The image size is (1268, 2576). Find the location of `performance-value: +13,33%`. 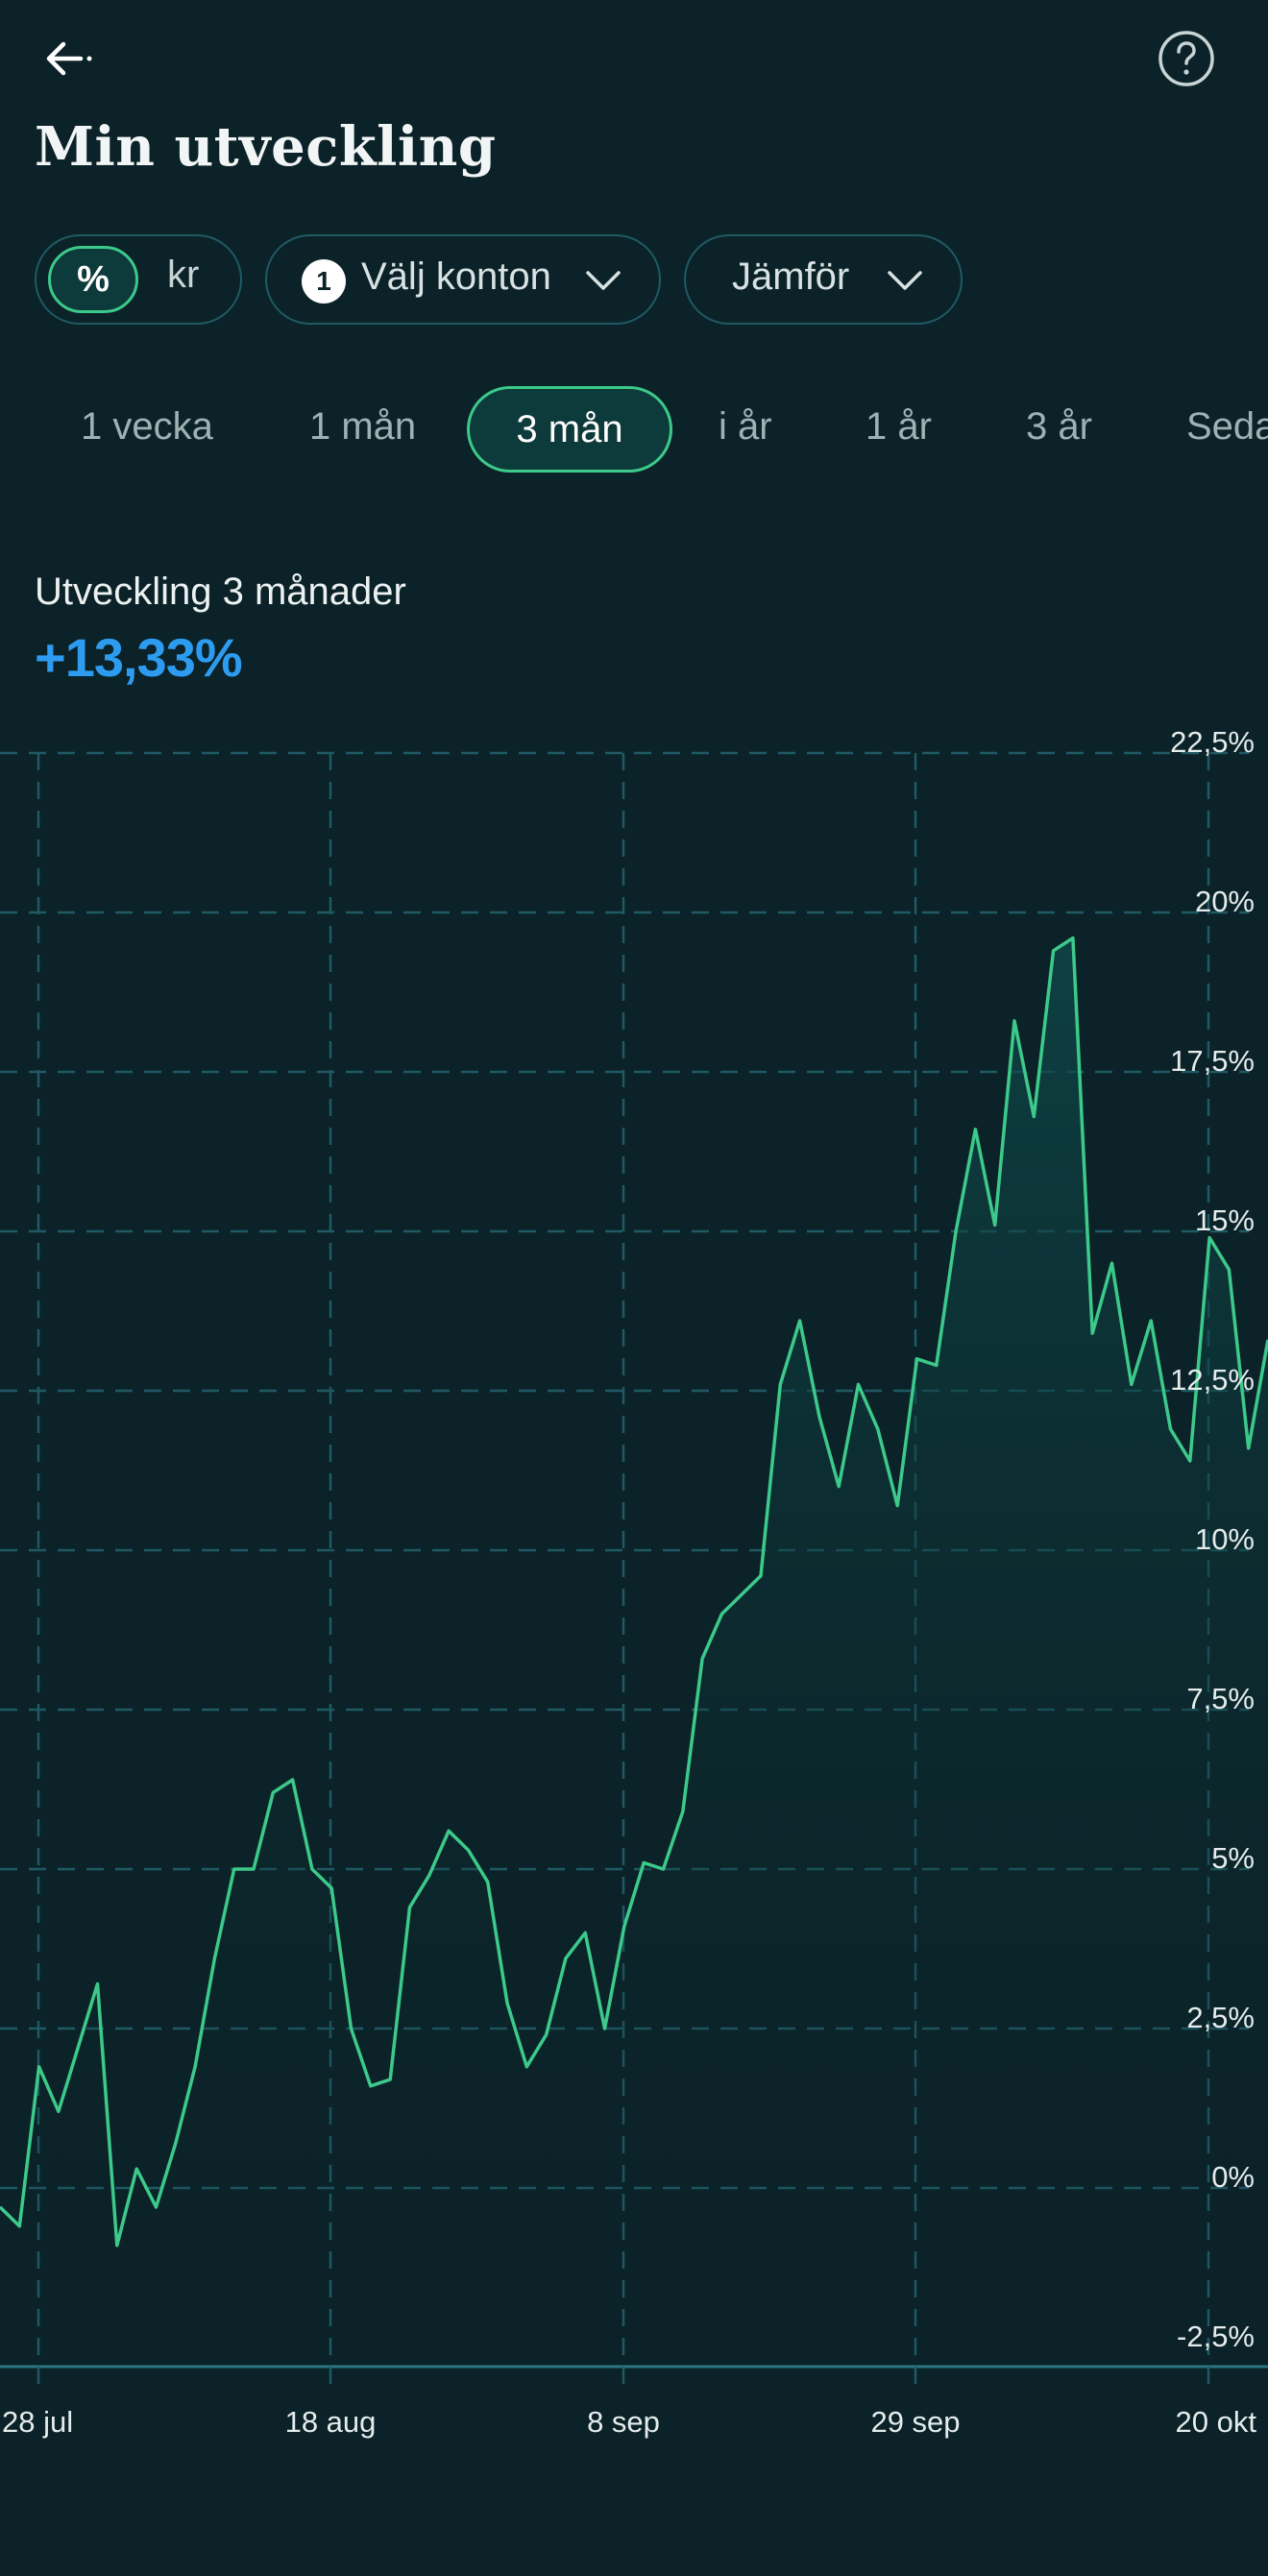

performance-value: +13,33% is located at coordinates (139, 657).